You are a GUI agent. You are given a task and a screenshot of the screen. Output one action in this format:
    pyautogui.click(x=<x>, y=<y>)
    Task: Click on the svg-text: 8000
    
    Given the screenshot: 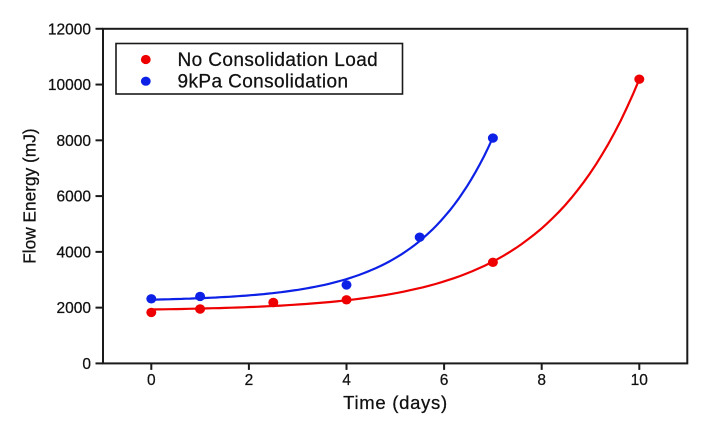 What is the action you would take?
    pyautogui.click(x=74, y=141)
    